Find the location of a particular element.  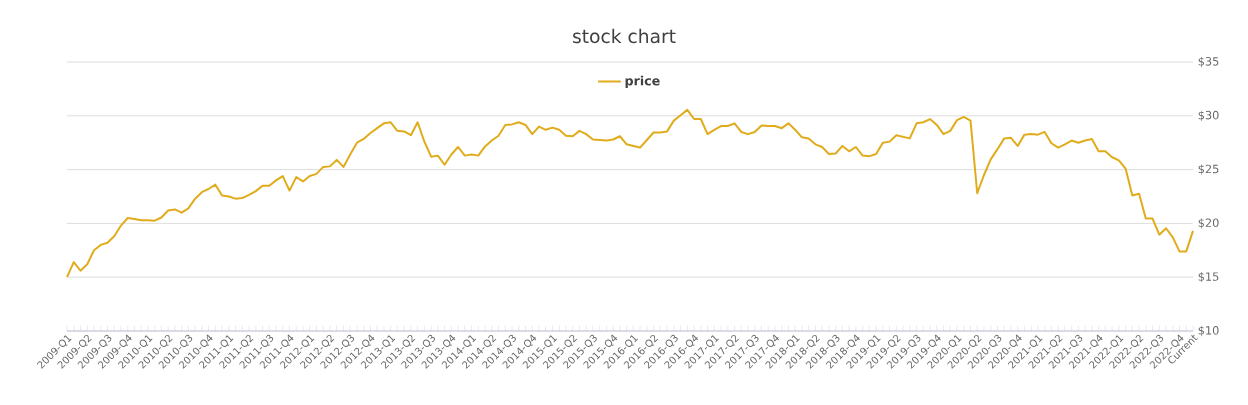

y-tick-label: $25 is located at coordinates (1208, 169).